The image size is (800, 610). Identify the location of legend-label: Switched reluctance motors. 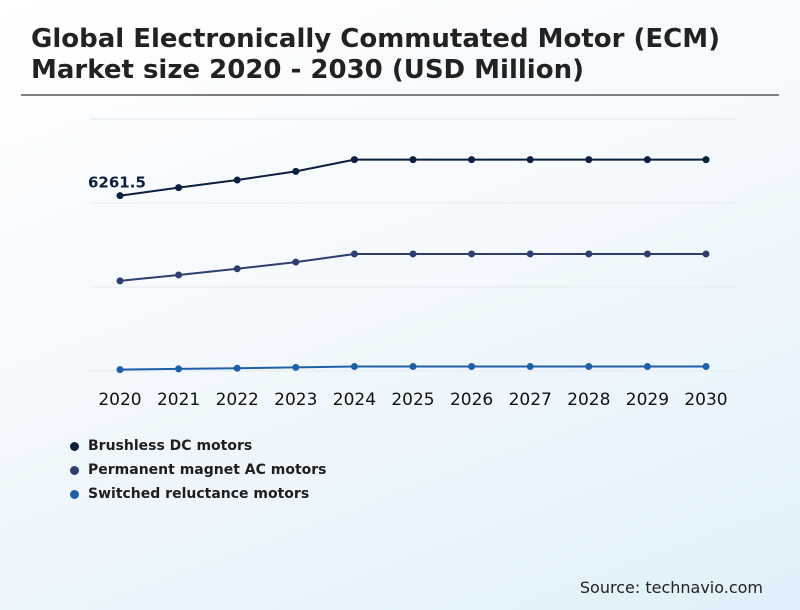
(199, 494).